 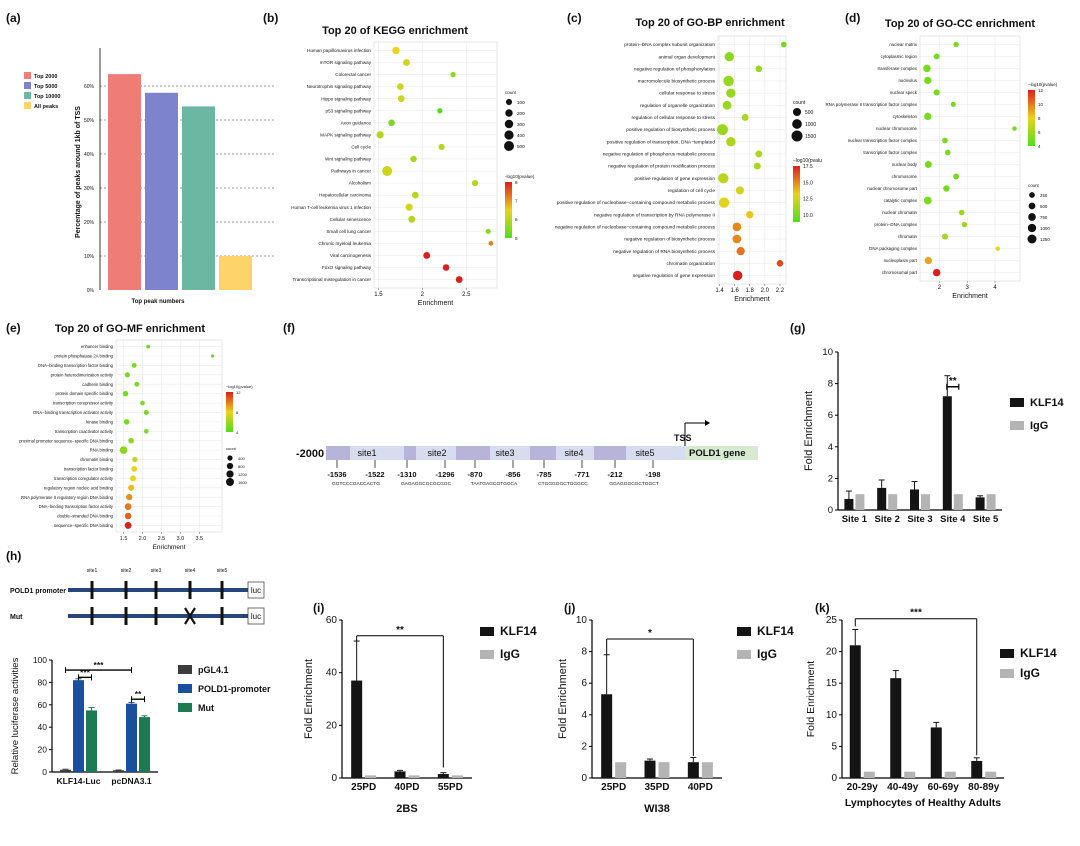 I want to click on bar-pold1-promoter, so click(x=131, y=737).